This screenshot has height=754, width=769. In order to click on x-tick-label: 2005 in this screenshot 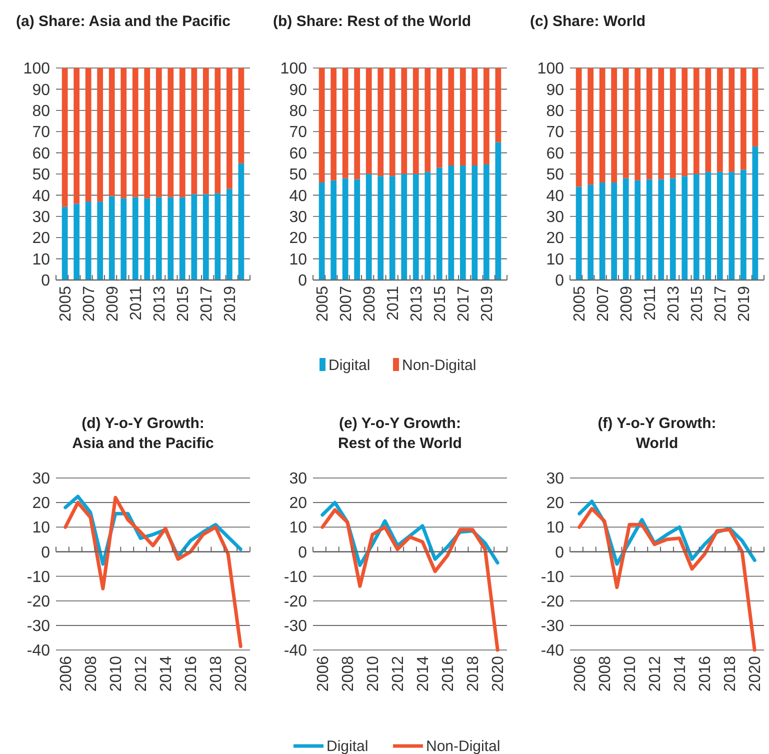, I will do `click(579, 304)`.